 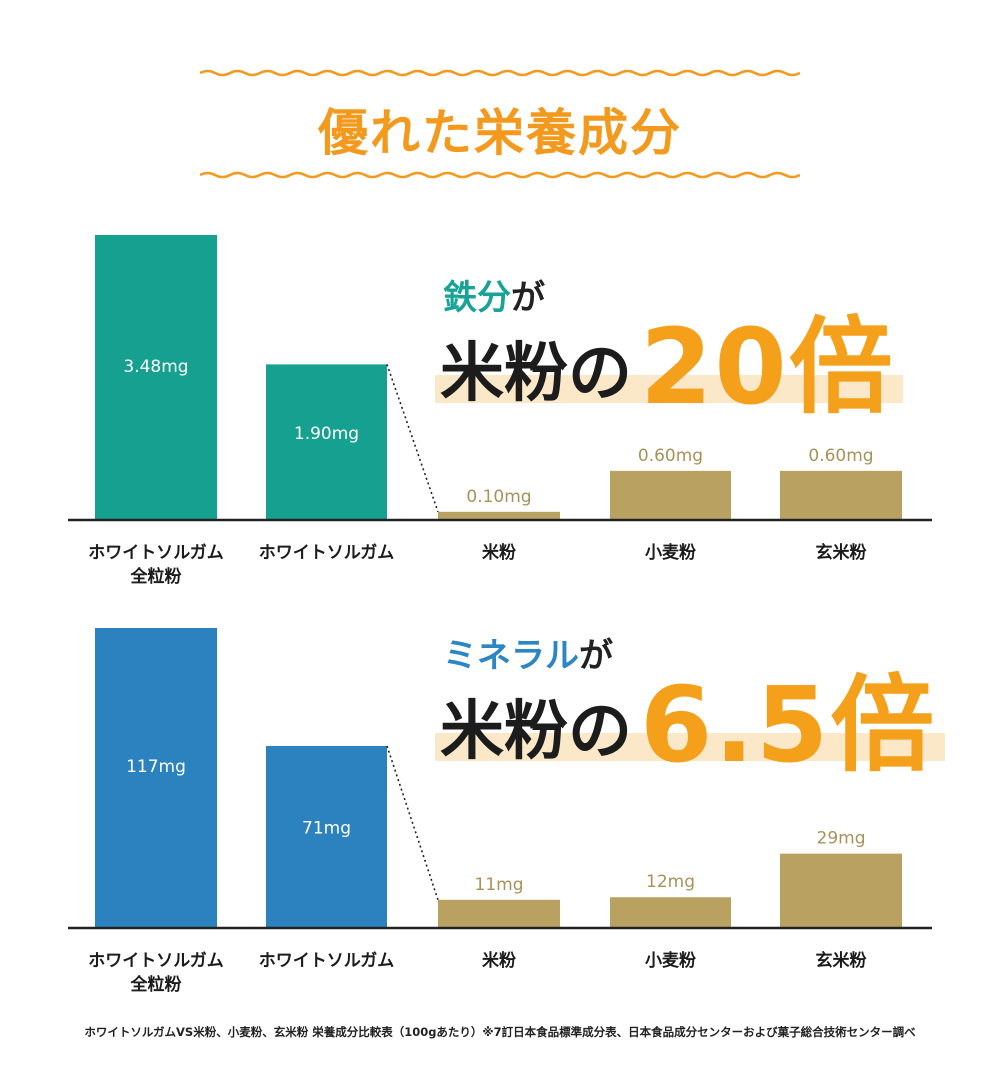 What do you see at coordinates (500, 175) in the screenshot?
I see `title-bottom-wavy-line` at bounding box center [500, 175].